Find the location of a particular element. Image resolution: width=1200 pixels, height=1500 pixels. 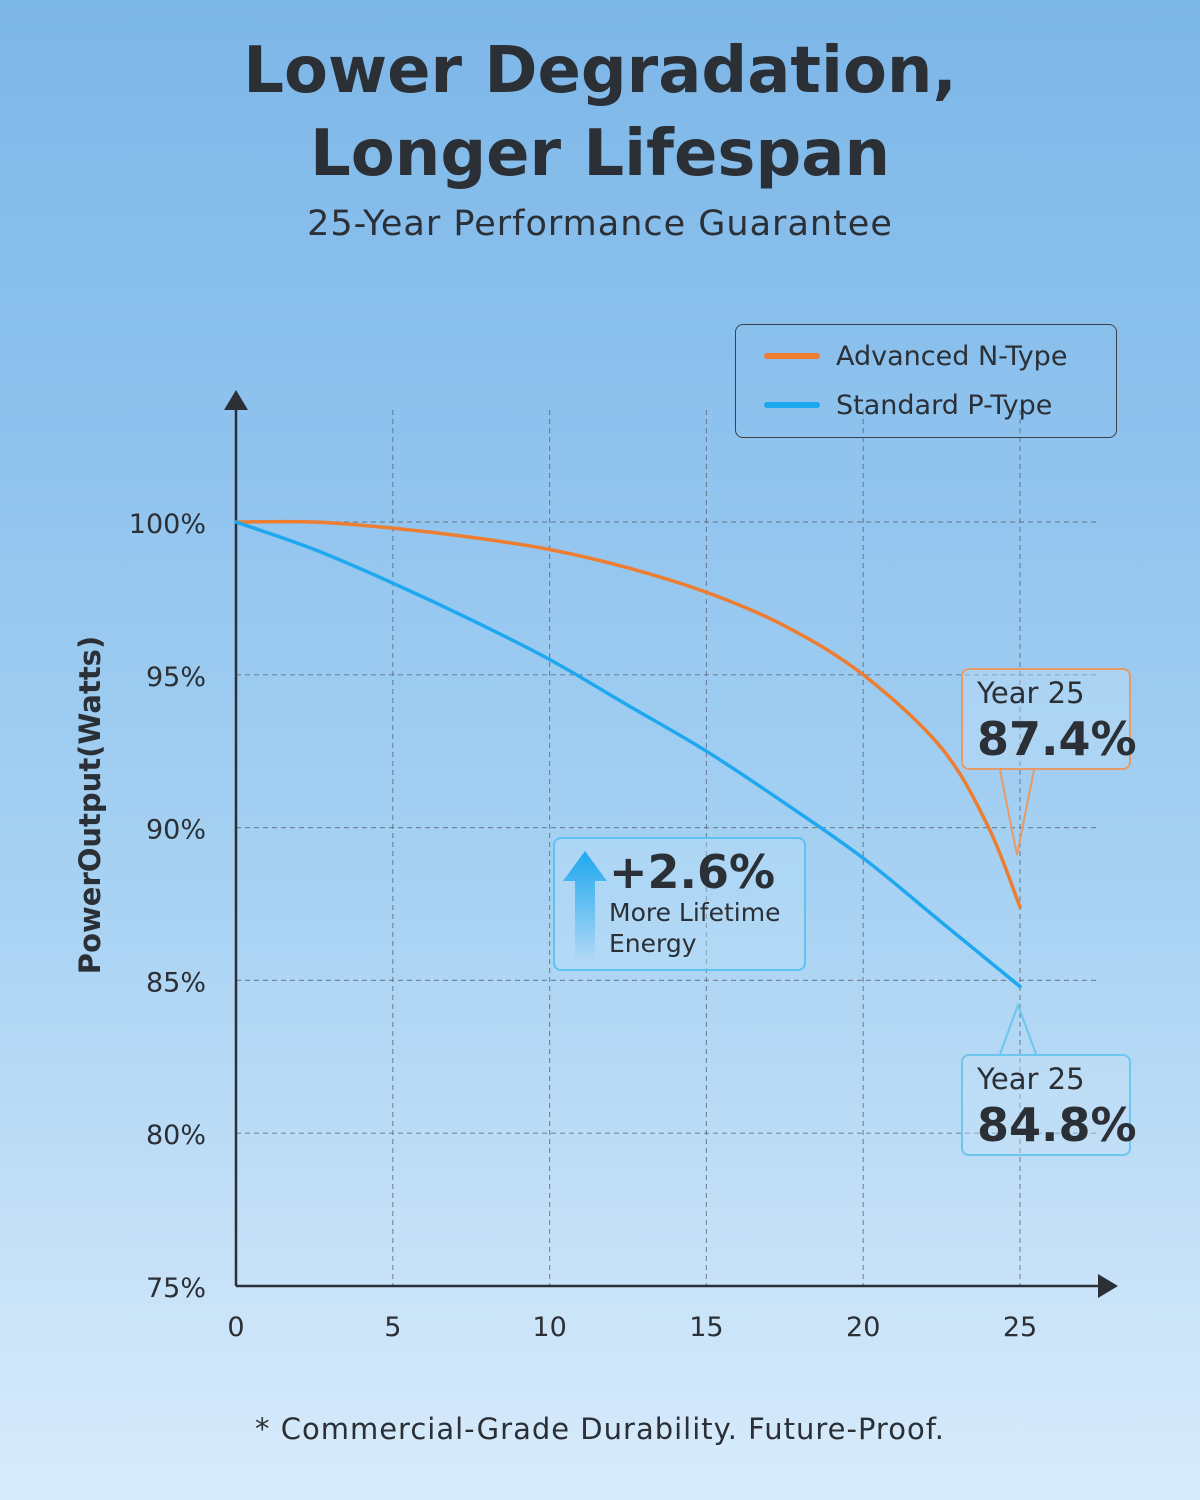

gain-value: +2.6% is located at coordinates (692, 872).